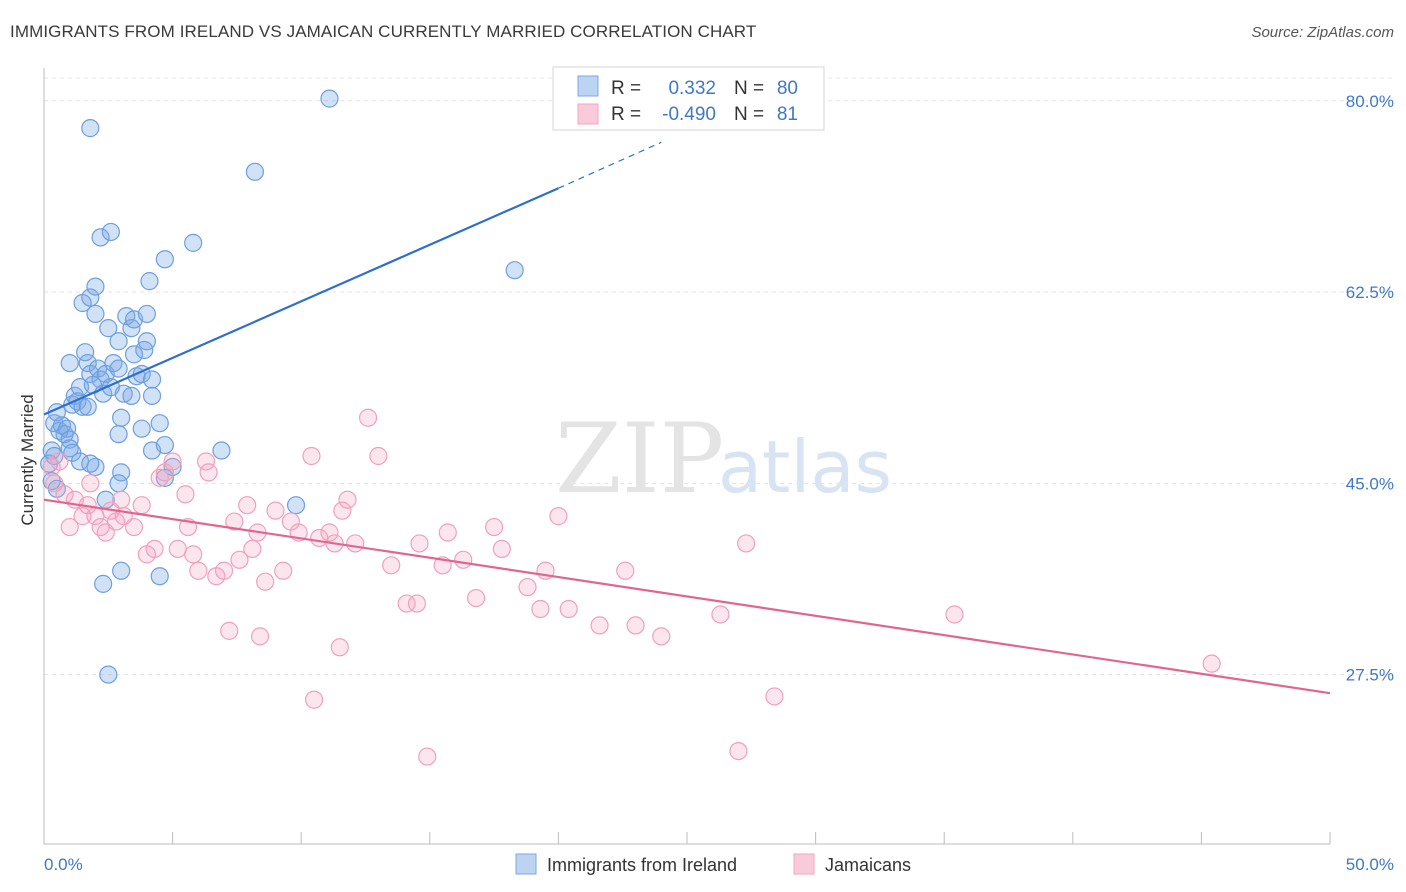 The width and height of the screenshot is (1406, 892). I want to click on watermark-zip: ZIP, so click(639, 459).